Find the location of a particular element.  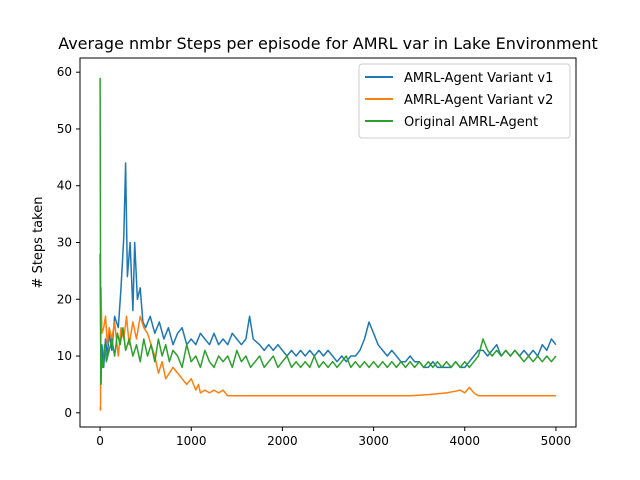

x-tick-label: 1000 is located at coordinates (191, 441).